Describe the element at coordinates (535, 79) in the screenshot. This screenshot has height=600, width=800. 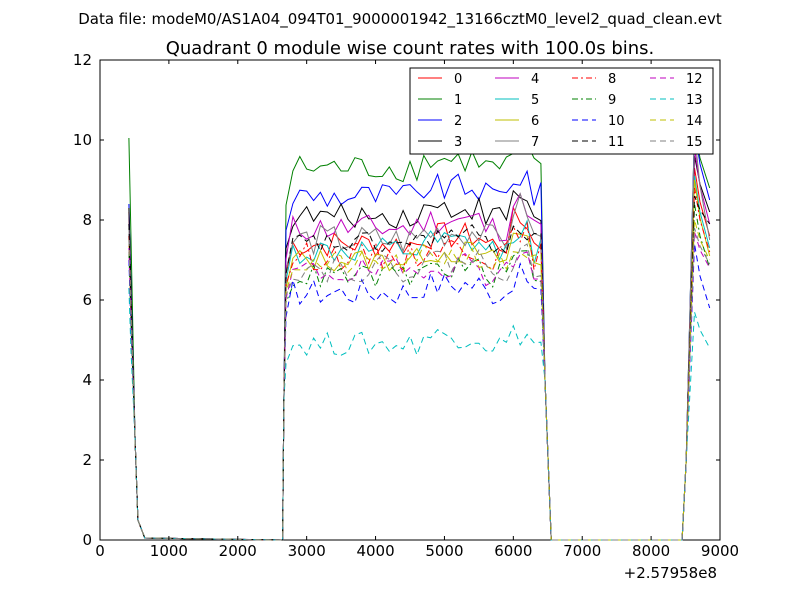
I see `legend-label-4: 4` at that location.